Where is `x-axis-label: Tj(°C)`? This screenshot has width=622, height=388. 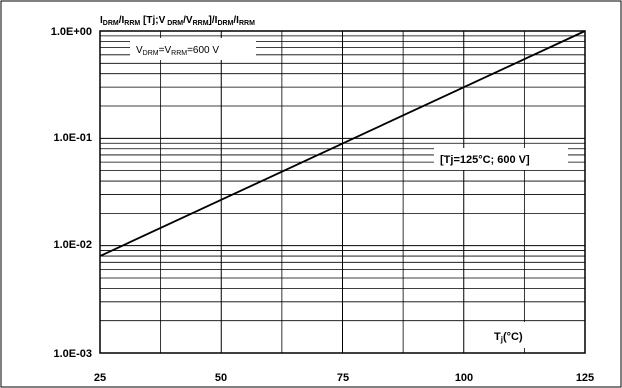 x-axis-label: Tj(°C) is located at coordinates (508, 337).